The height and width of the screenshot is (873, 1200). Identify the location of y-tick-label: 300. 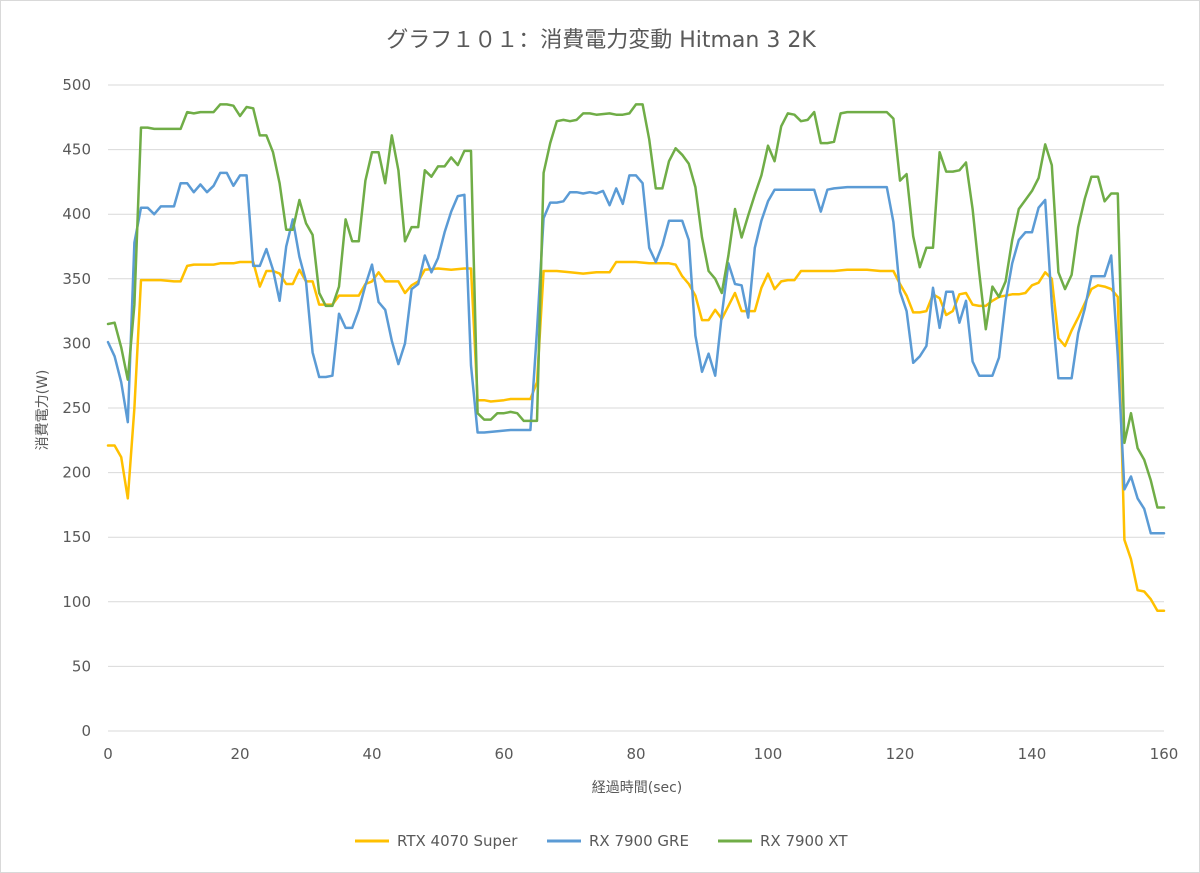
(76, 343).